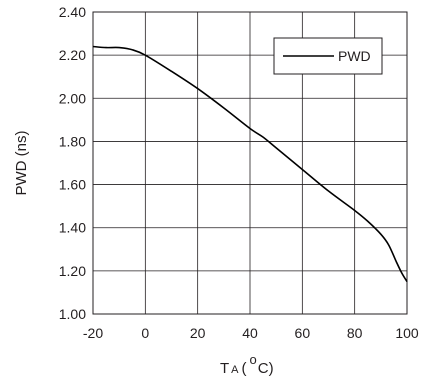  What do you see at coordinates (253, 359) in the screenshot?
I see `x-axis-label-degree: o` at bounding box center [253, 359].